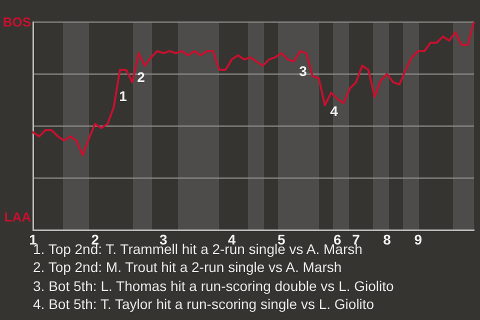 The image size is (480, 320). Describe the element at coordinates (282, 239) in the screenshot. I see `x-tick-label: 5` at that location.